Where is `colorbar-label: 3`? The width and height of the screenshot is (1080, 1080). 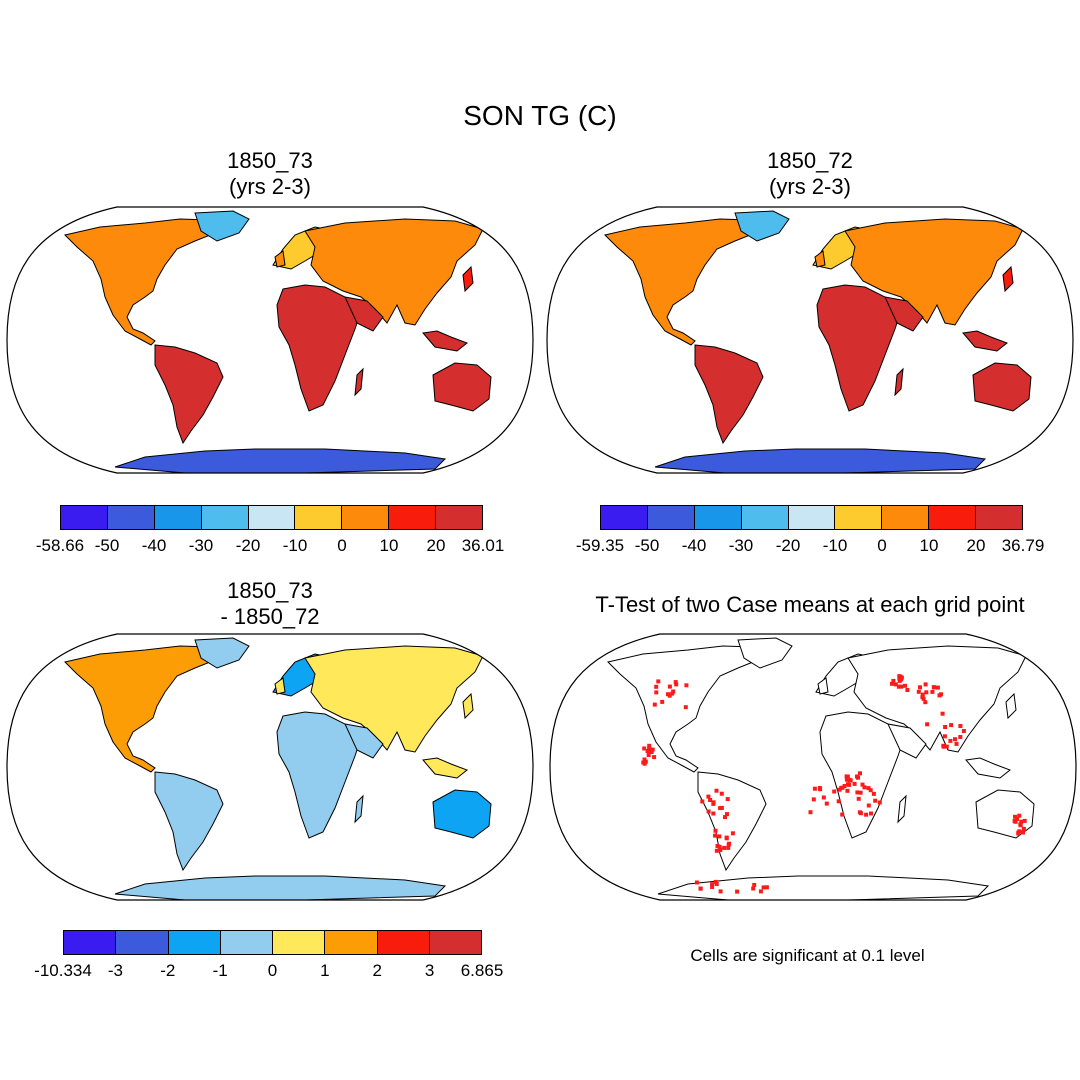
colorbar-label: 3 is located at coordinates (429, 970).